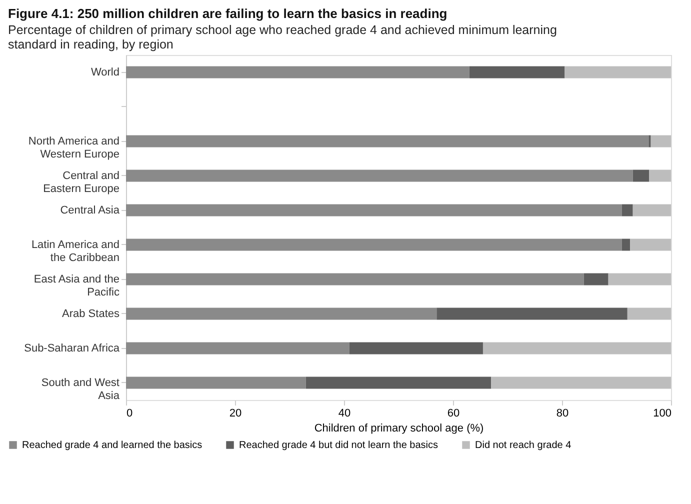 This screenshot has height=504, width=691. Describe the element at coordinates (235, 414) in the screenshot. I see `x-tick-label: 20` at that location.